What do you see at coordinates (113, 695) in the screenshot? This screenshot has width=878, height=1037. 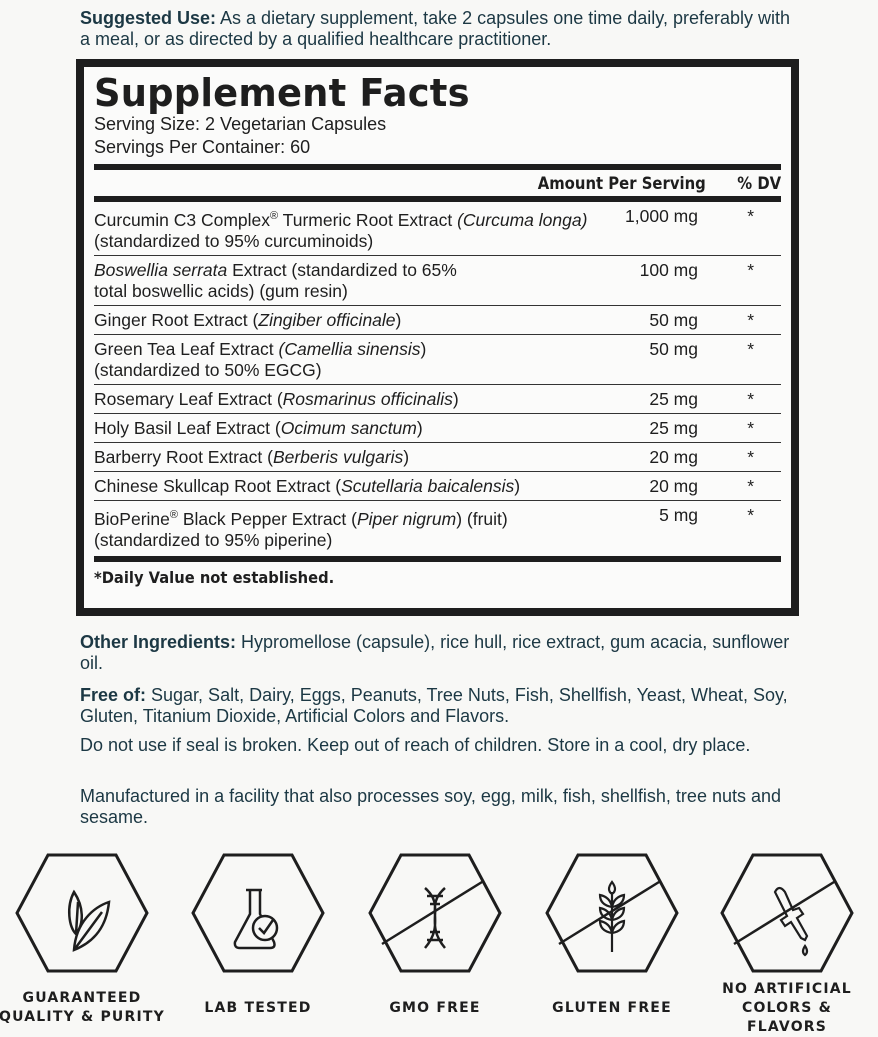 I see `free-of-label: Free of:` at bounding box center [113, 695].